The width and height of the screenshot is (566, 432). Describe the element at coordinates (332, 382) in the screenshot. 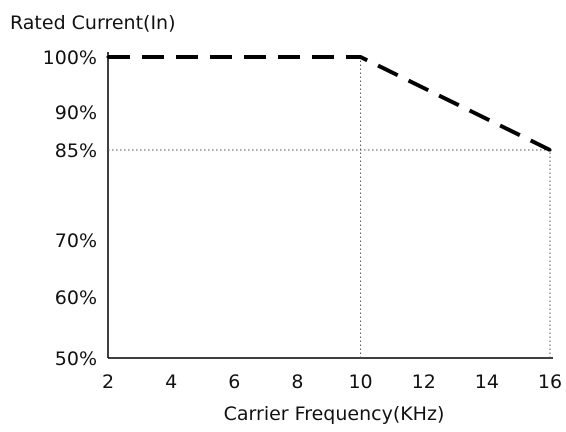

I see `x-axis-ticks: 2 4 6 8 10 12 14 16` at that location.